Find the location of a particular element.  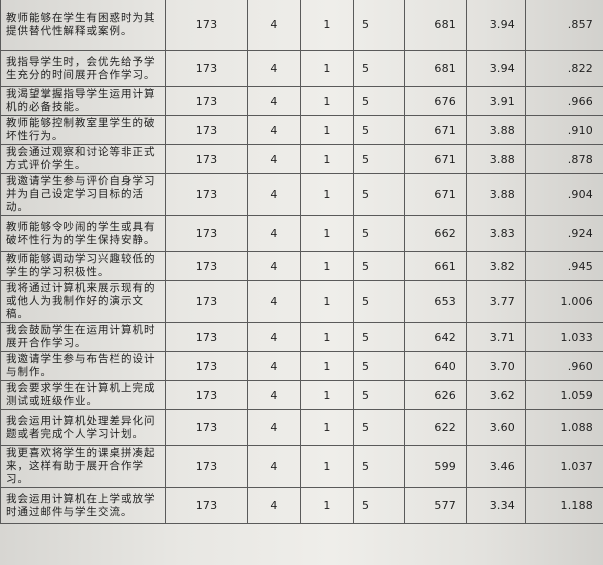

item-text-cell: 我会运用计算机处理差异化问题或者完成个人学习计划。 is located at coordinates (83, 427).